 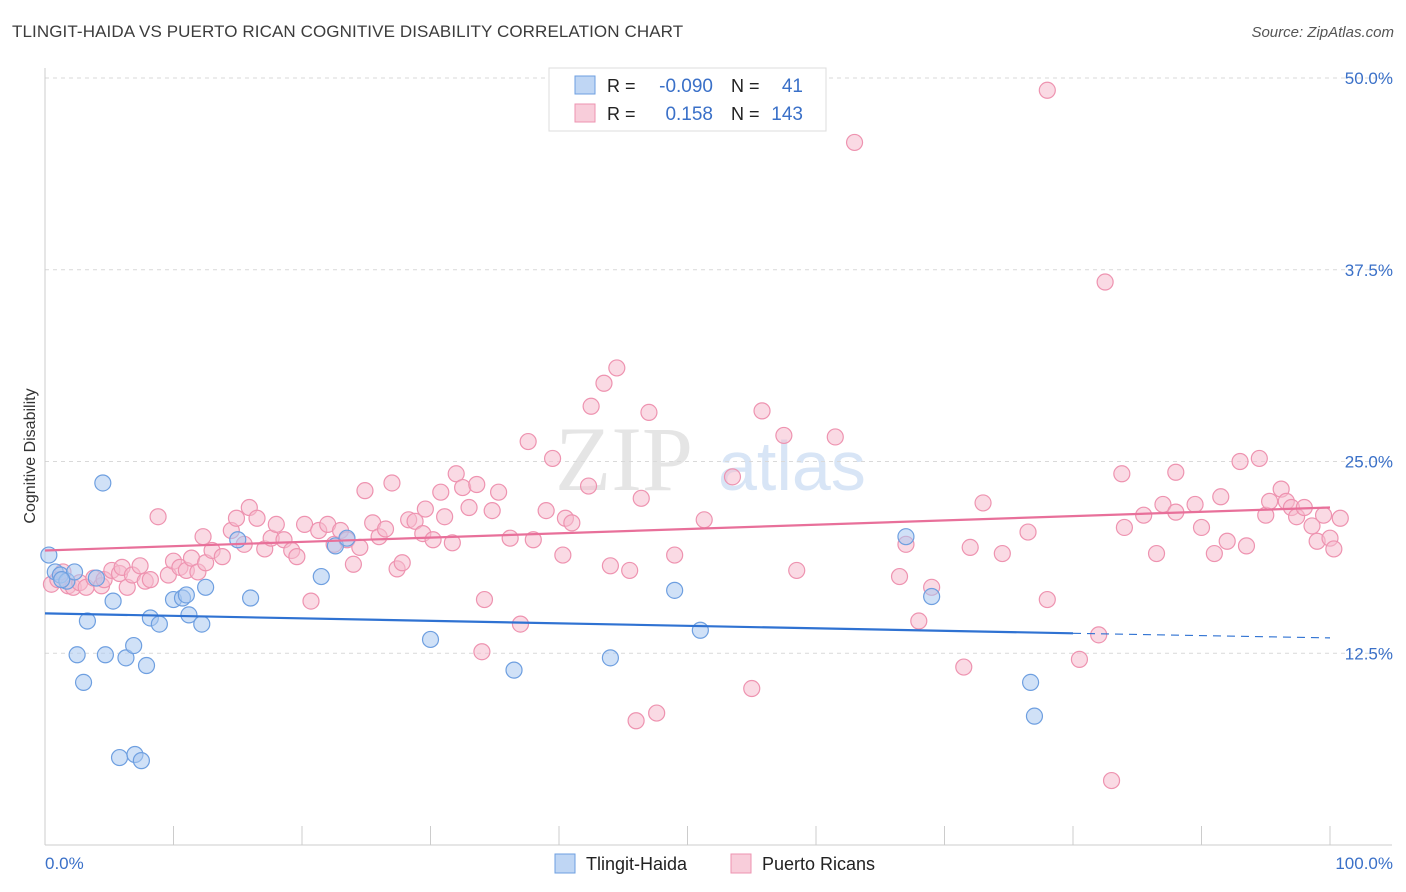 I want to click on y-axis-label: Cognitive Disability, so click(x=30, y=455).